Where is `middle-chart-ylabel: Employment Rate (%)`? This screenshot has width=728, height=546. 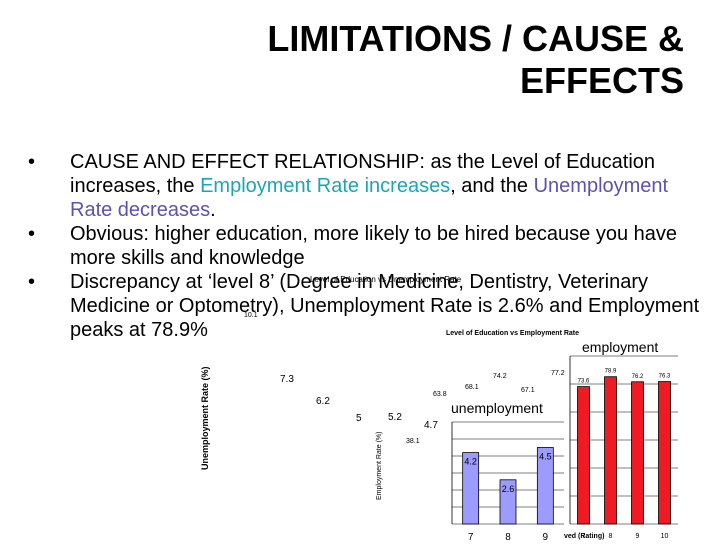 middle-chart-ylabel: Employment Rate (%) is located at coordinates (379, 465).